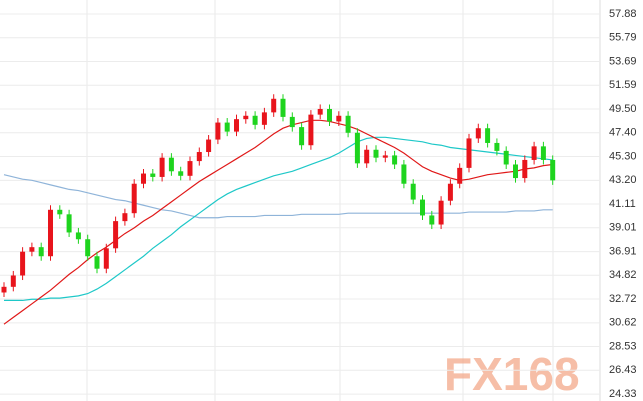 This screenshot has height=401, width=643. I want to click on watermark: FX168, so click(512, 374).